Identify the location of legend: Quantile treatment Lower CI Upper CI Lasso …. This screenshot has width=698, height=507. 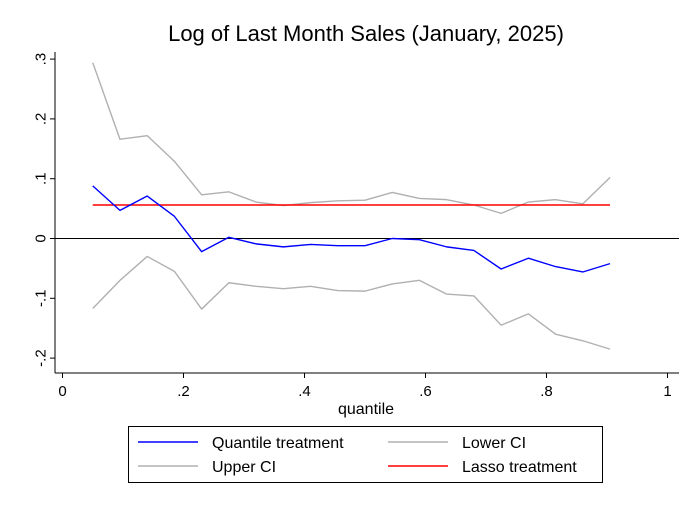
(365, 454).